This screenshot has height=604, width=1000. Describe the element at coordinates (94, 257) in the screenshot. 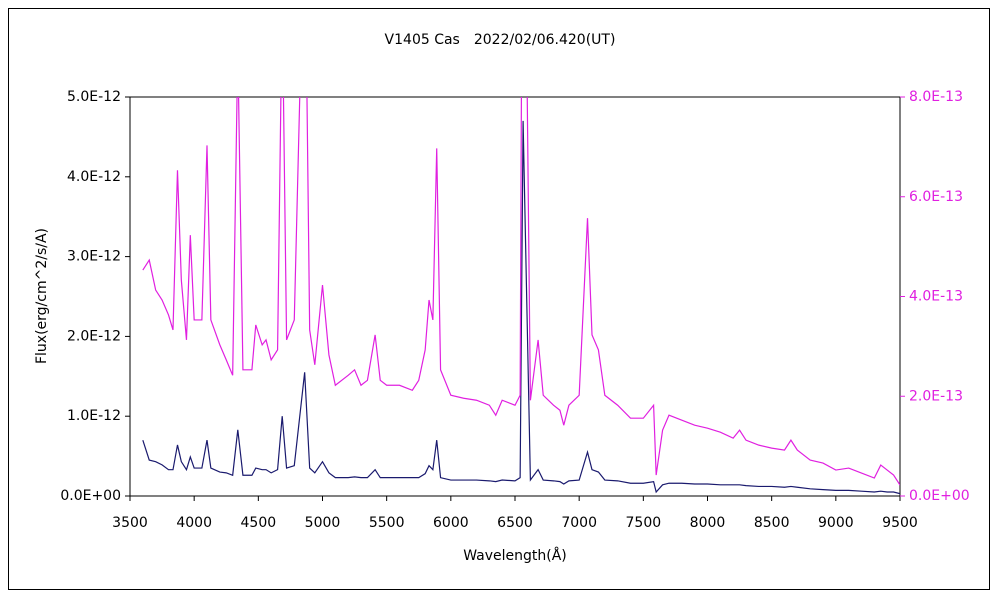

I see `y-tick-label: 3.0E-12` at that location.